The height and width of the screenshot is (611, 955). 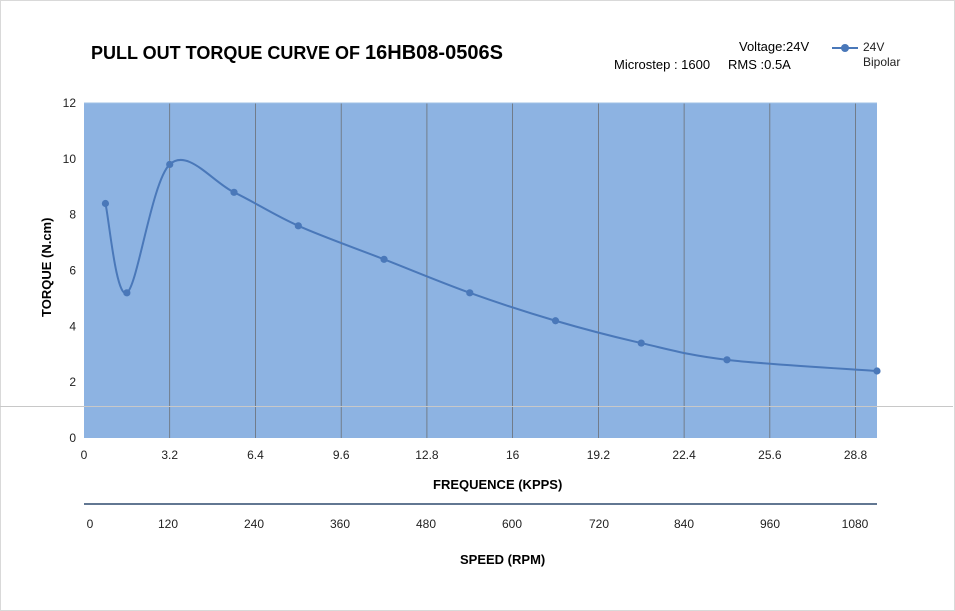 I want to click on x-tick-label: 9.6, so click(x=341, y=455).